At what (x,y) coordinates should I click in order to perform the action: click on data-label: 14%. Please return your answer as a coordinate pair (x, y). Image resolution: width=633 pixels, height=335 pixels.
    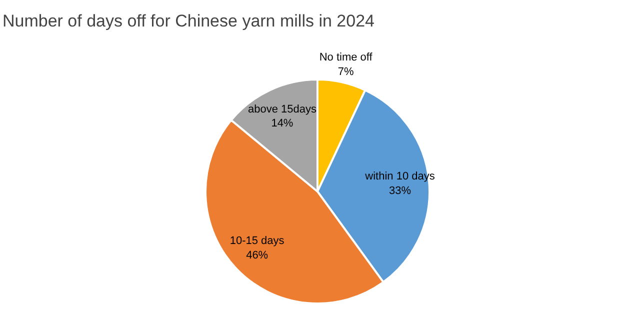
    Looking at the image, I should click on (282, 124).